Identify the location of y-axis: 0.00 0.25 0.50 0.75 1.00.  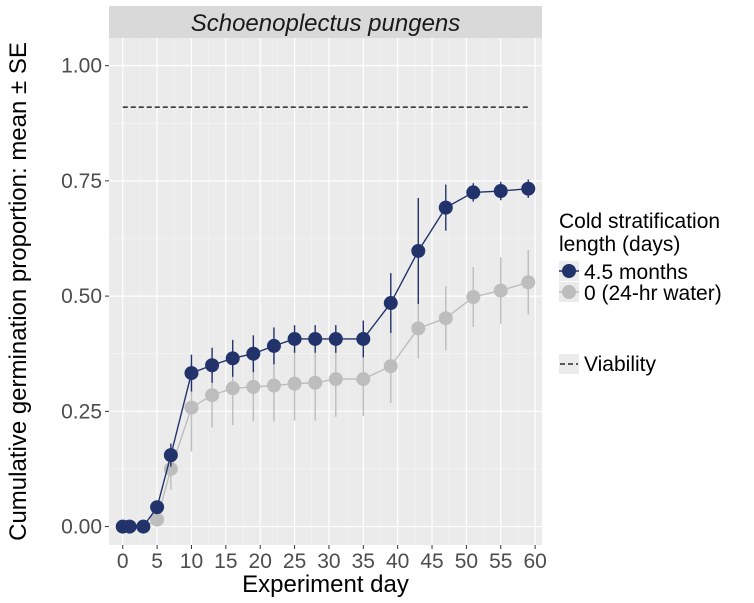
(85, 297).